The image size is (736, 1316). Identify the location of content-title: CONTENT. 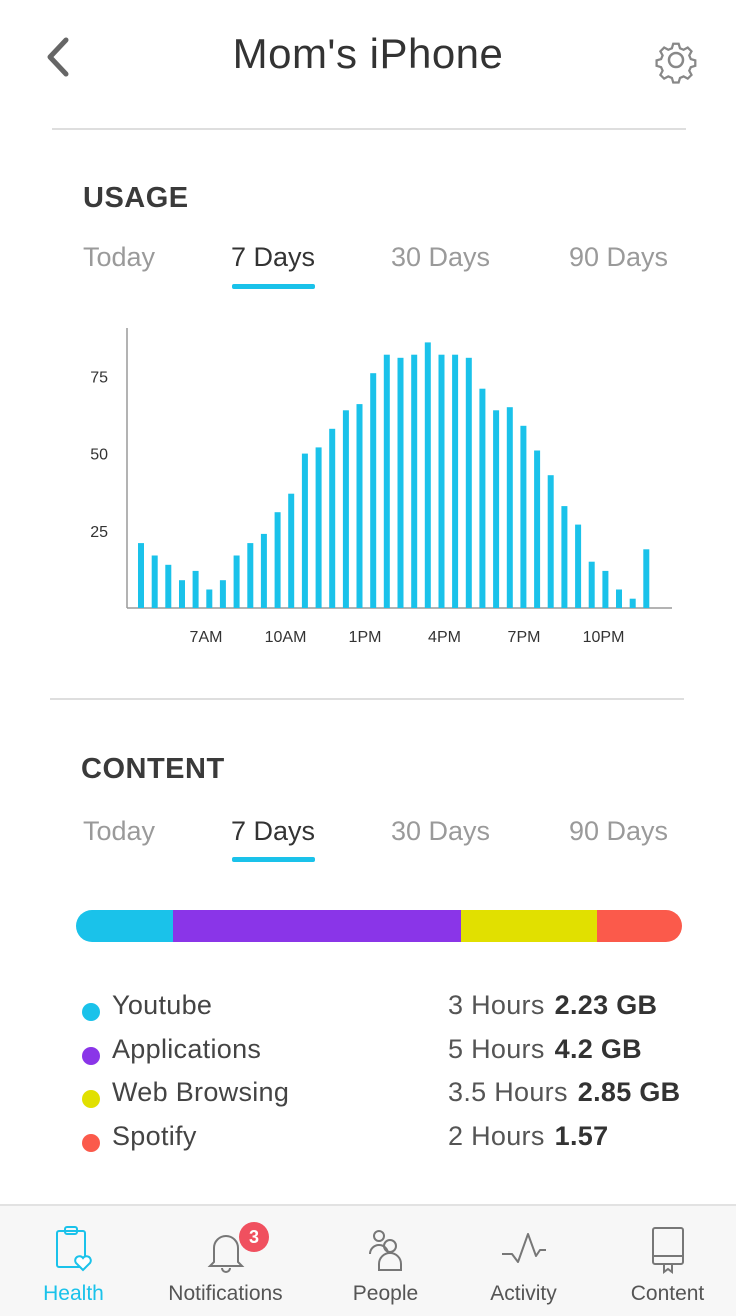
(153, 769).